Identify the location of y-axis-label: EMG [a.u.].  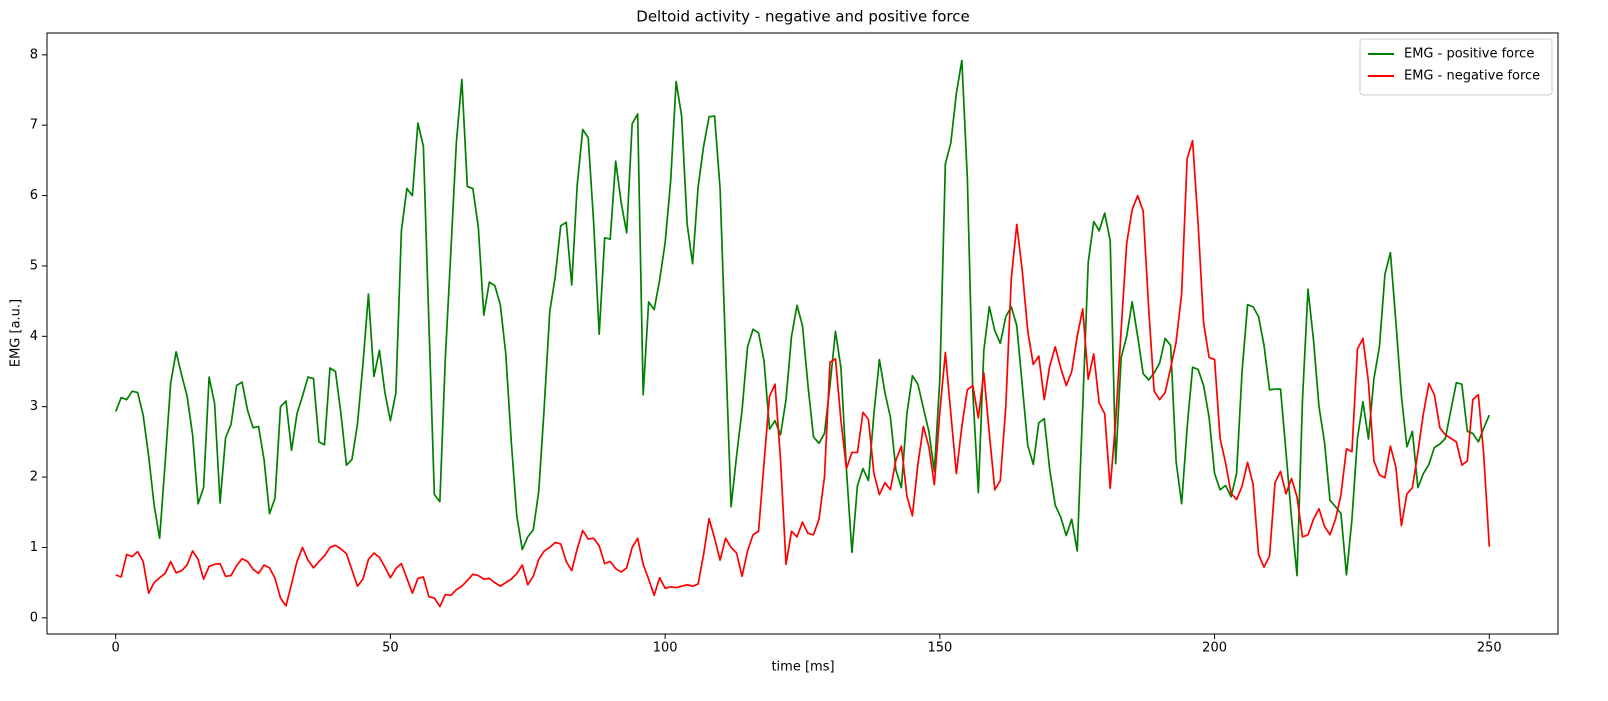
(16, 333).